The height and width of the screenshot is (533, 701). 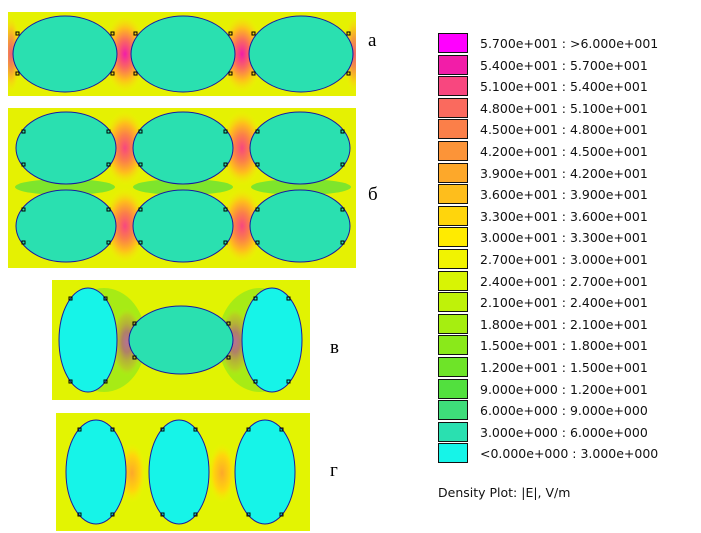 I want to click on legend-range-label: 6.000e+000 : 9.000e+000, so click(x=564, y=411).